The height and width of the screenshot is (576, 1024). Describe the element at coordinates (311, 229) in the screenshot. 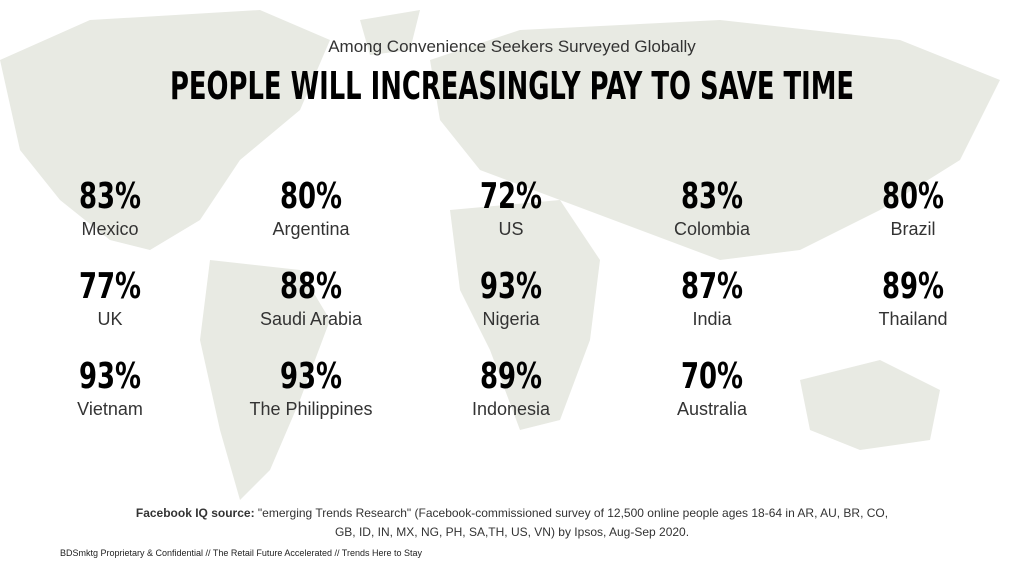

I see `stat-label: Argentina` at that location.